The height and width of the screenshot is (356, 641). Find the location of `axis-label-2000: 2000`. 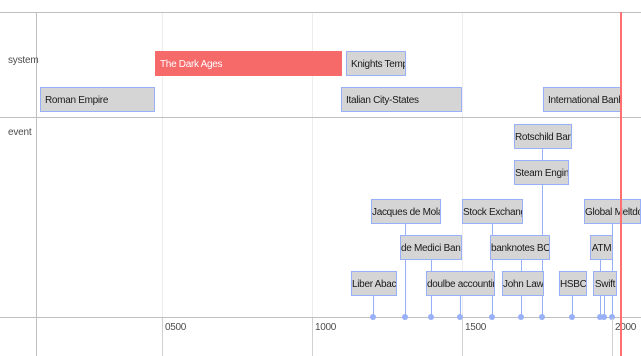

axis-label-2000: 2000 is located at coordinates (626, 327).